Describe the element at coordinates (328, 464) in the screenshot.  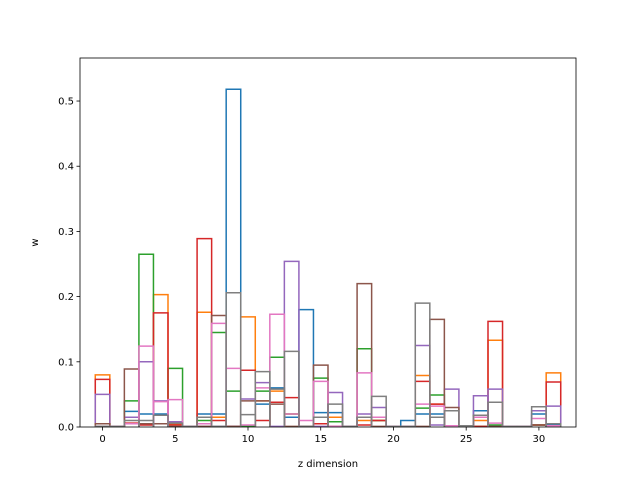
I see `x-axis-label: z dimension` at that location.